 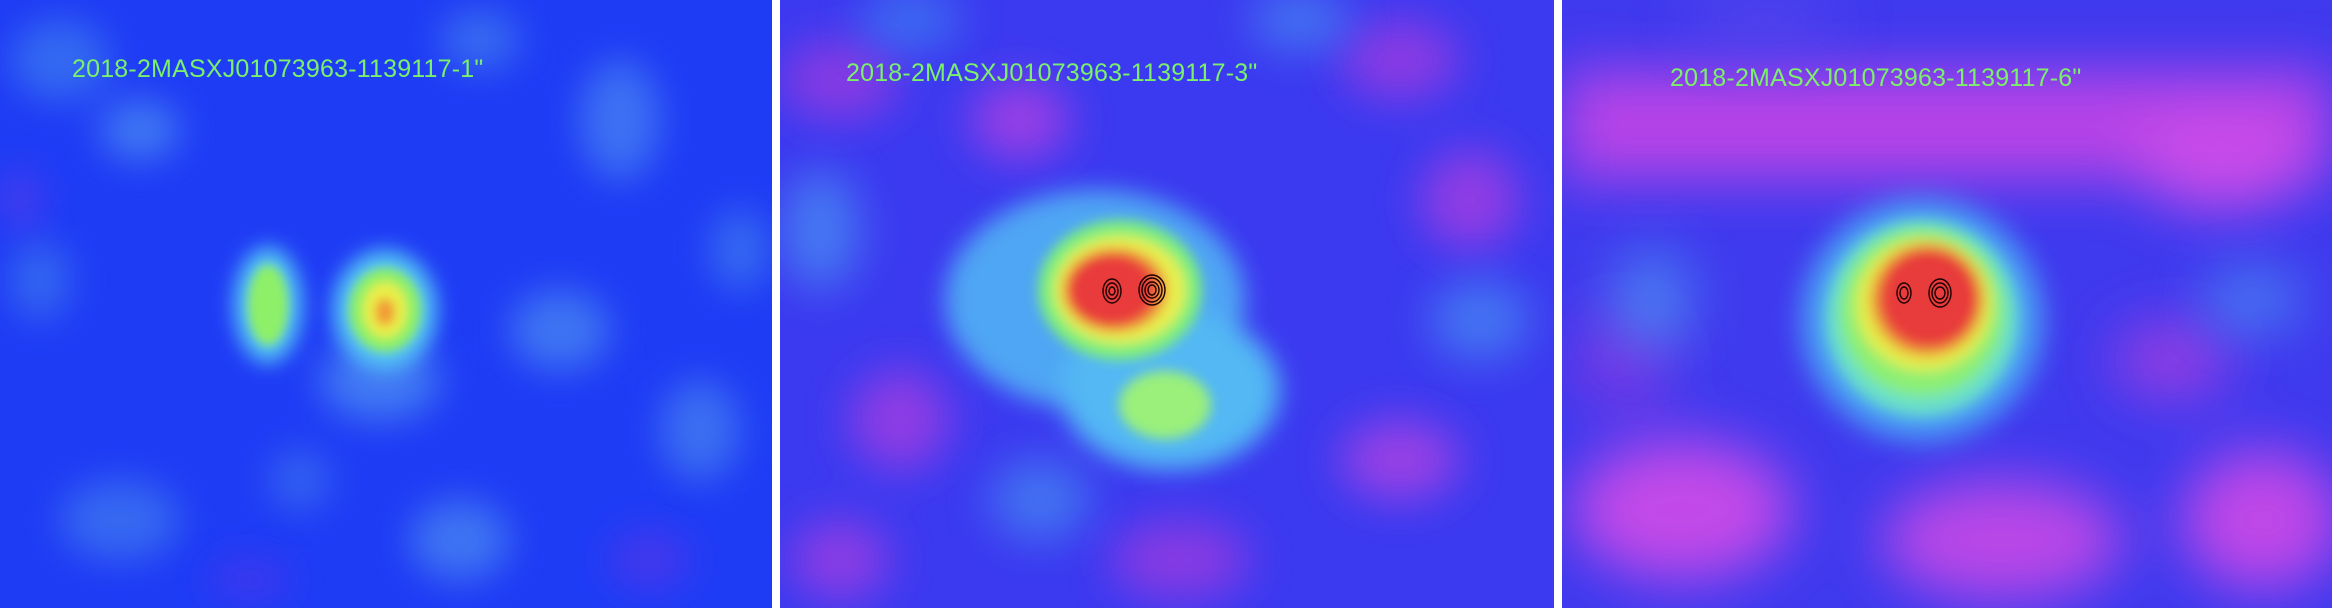 I want to click on panel-label-2: 2018-2MASXJ01073963-1139117-3", so click(x=1052, y=73).